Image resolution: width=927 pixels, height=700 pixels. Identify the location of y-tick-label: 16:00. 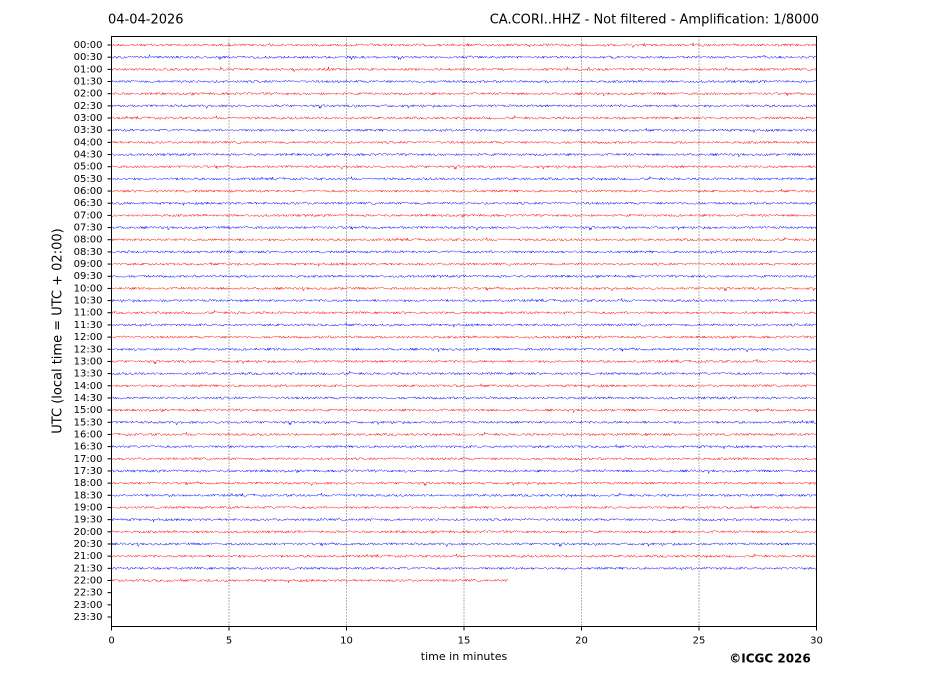
(88, 434).